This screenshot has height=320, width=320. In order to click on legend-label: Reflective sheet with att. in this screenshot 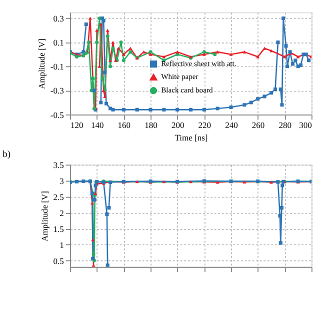, I will do `click(198, 63)`.